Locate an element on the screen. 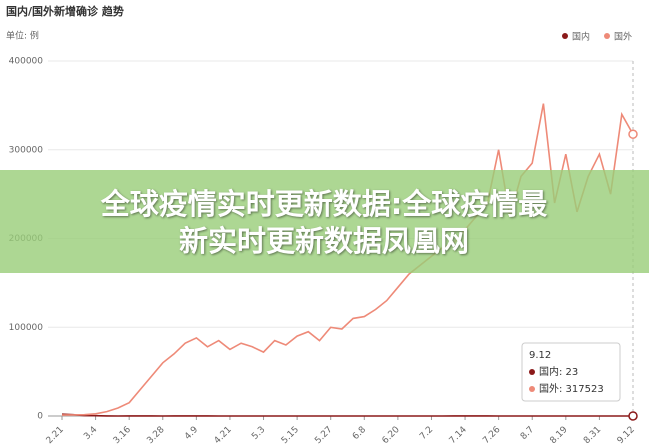 The height and width of the screenshot is (447, 649). x-tick-label: 5.15 is located at coordinates (290, 435).